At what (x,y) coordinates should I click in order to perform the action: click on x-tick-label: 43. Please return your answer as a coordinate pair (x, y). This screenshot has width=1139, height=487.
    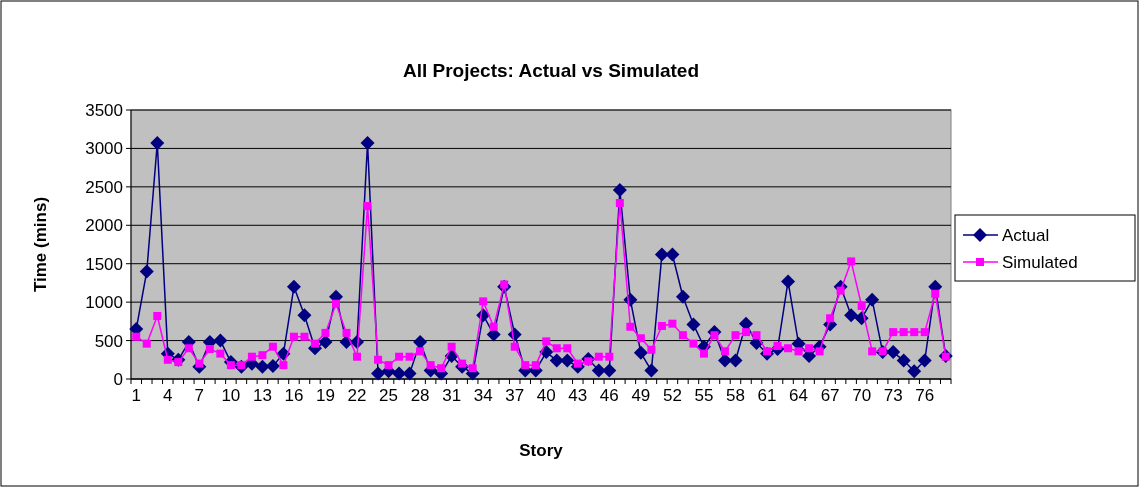
    Looking at the image, I should click on (578, 395).